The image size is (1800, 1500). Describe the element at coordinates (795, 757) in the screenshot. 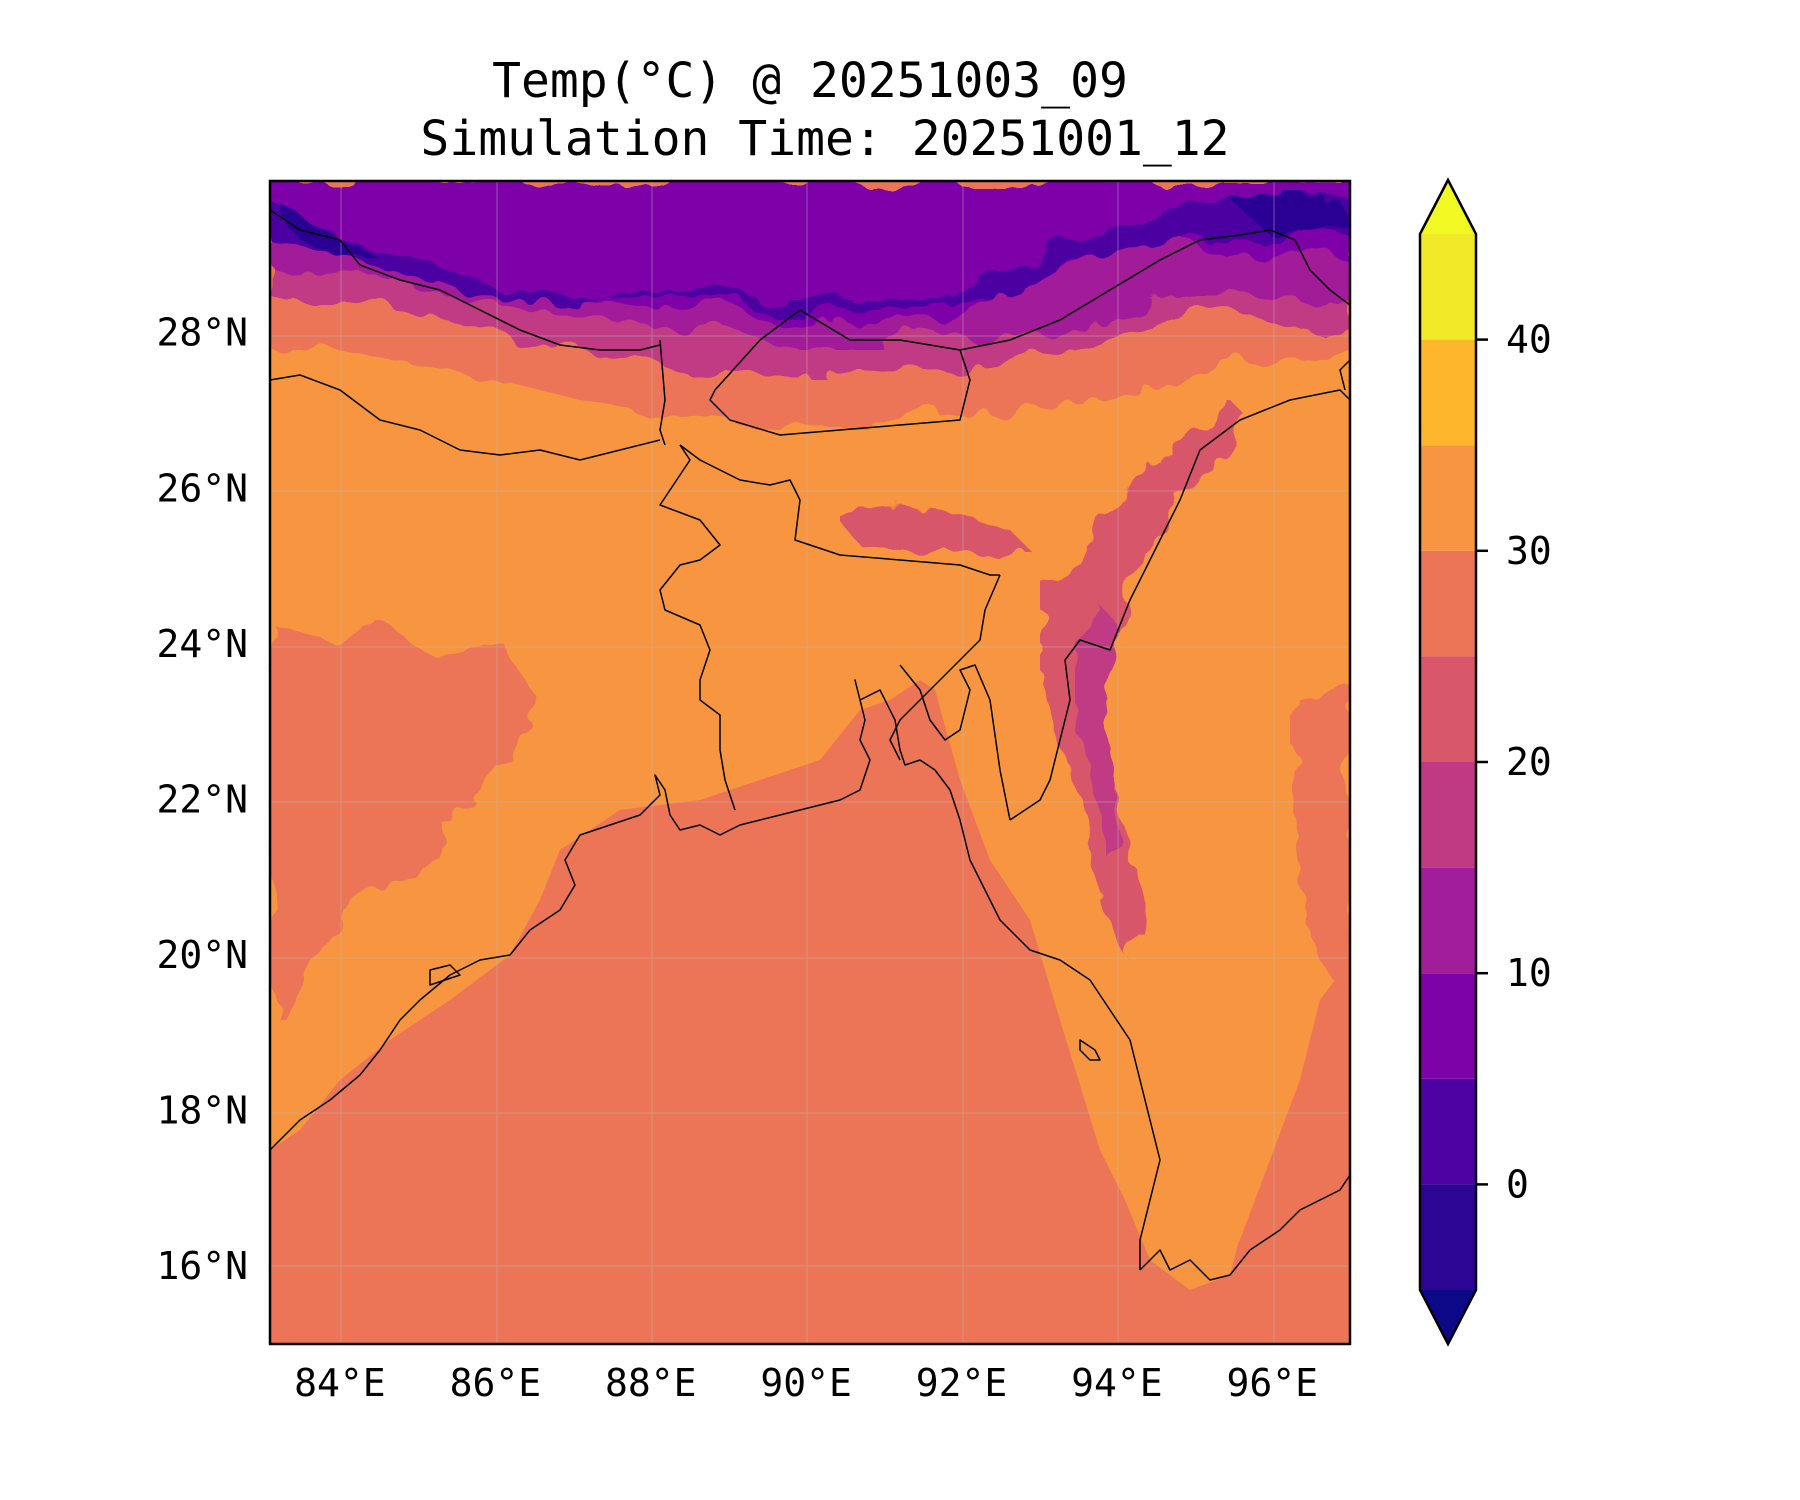

I see `coast-sundarbans` at that location.